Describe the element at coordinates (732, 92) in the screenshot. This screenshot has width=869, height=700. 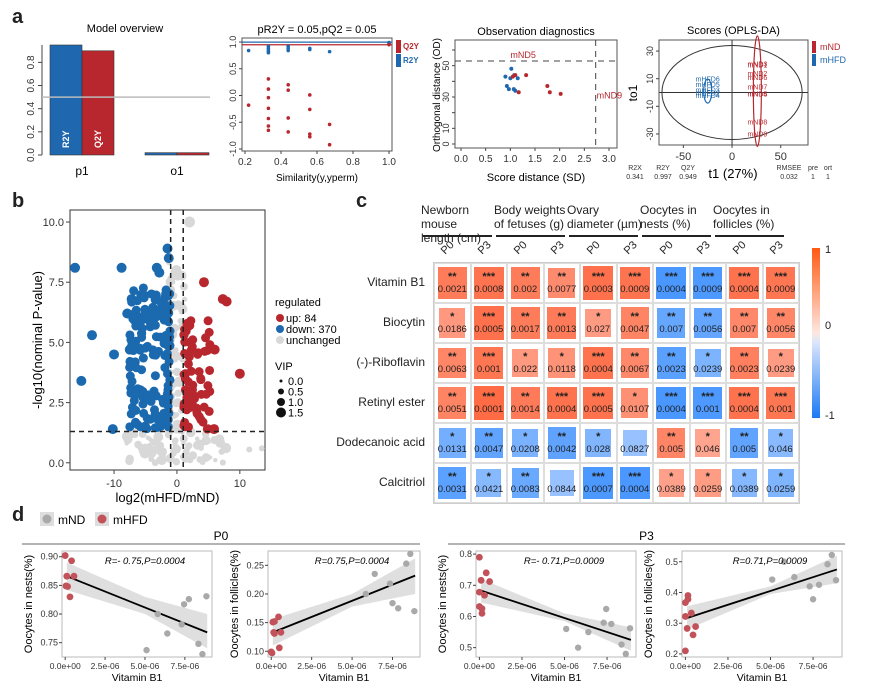
I see `hotelling-ellipse` at that location.